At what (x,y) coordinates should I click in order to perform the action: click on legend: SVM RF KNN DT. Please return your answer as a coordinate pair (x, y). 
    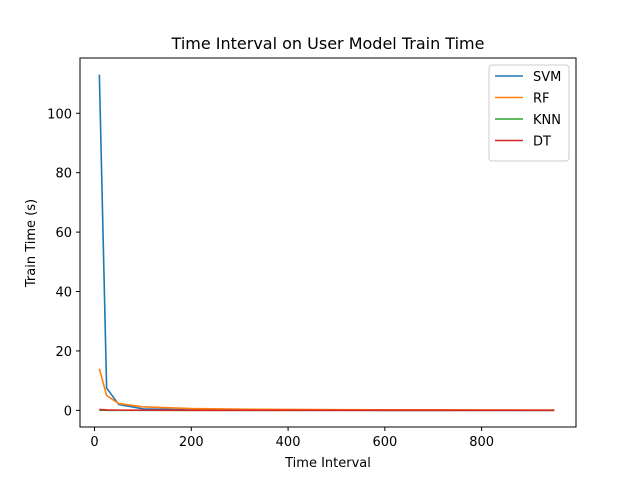
    Looking at the image, I should click on (529, 113).